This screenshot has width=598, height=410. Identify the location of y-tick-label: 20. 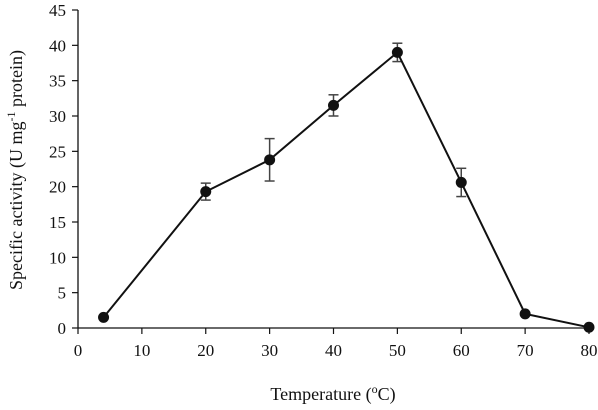
(57, 187).